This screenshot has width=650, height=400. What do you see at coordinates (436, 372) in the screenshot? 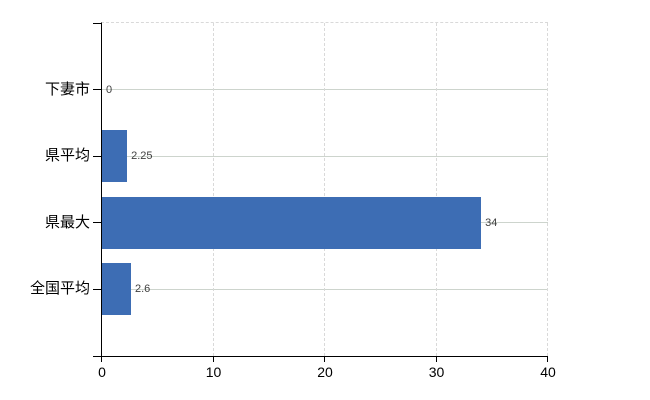
I see `x-tick-label: 30` at bounding box center [436, 372].